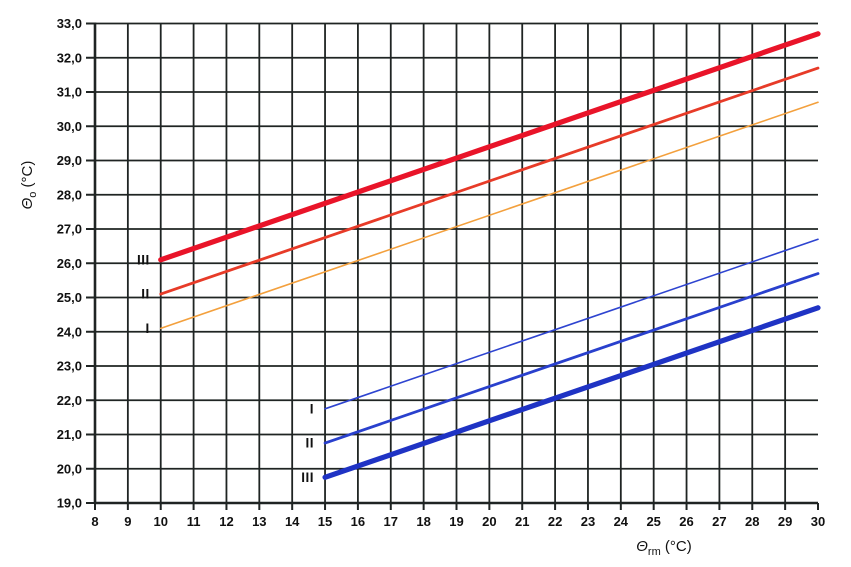 The width and height of the screenshot is (851, 567). Describe the element at coordinates (69, 23) in the screenshot. I see `y-tick-label: 33,0` at that location.